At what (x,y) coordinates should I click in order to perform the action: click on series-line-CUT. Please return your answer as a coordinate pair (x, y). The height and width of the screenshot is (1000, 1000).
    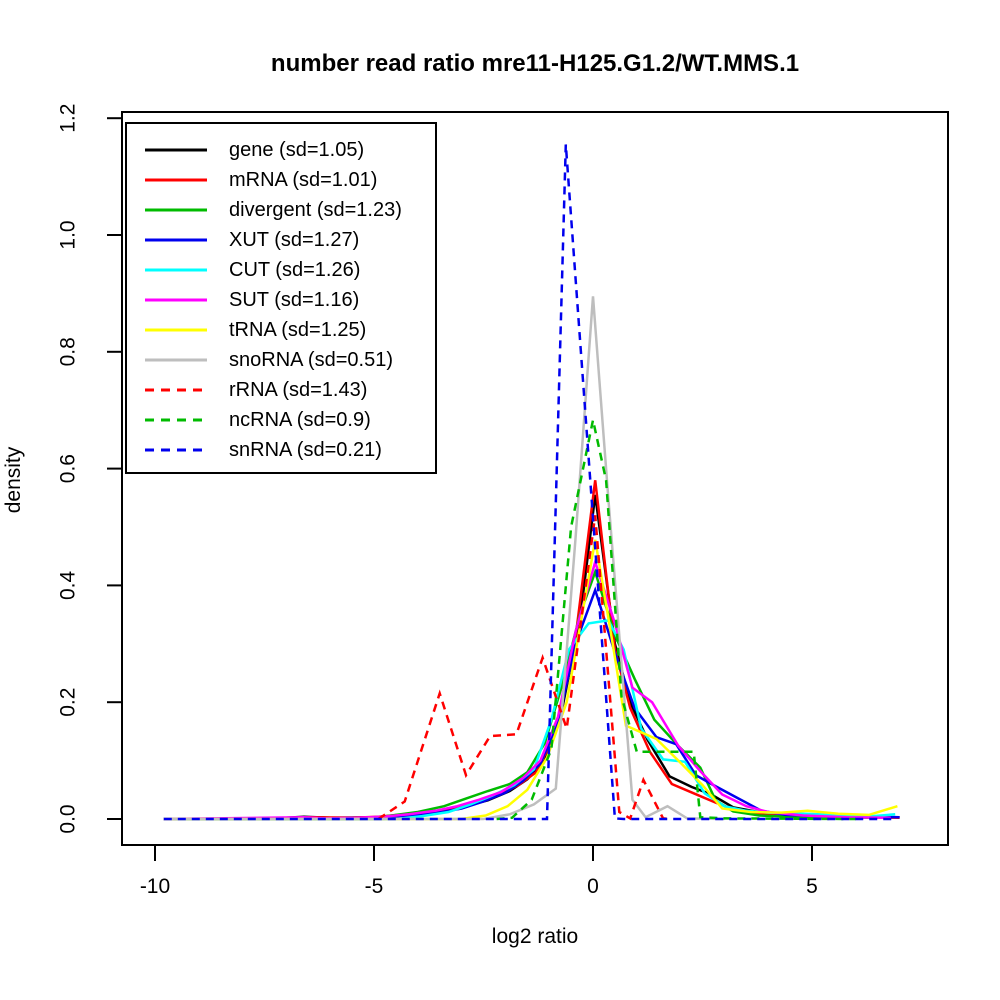
    Looking at the image, I should click on (529, 720).